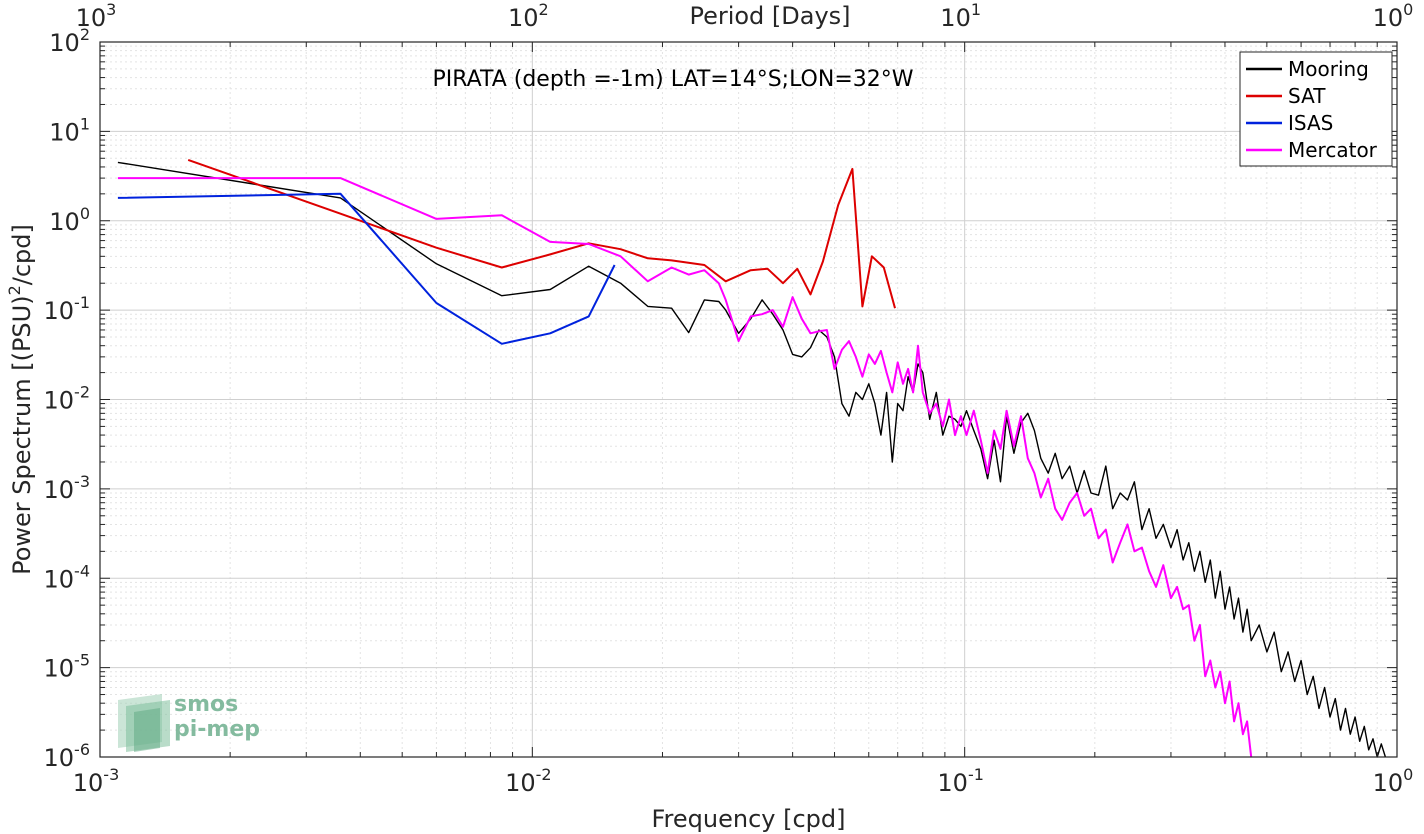  Describe the element at coordinates (22, 254) in the screenshot. I see `y-axis-label-post: /cpd]` at that location.